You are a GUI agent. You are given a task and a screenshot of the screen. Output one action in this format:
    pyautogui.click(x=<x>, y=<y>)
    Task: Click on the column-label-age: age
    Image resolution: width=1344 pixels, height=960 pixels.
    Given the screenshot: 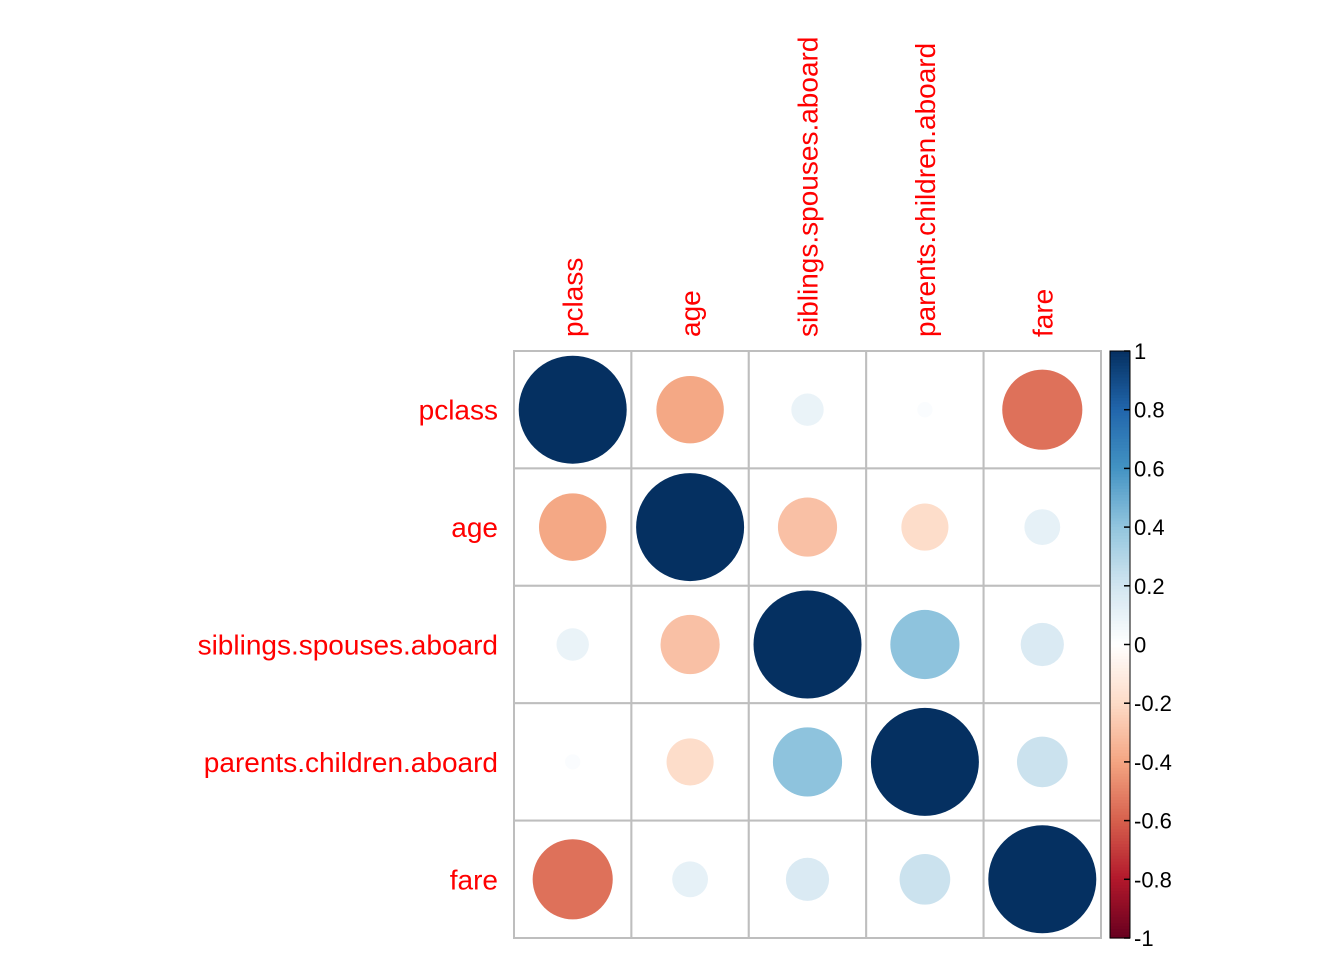 What is the action you would take?
    pyautogui.click(x=690, y=313)
    